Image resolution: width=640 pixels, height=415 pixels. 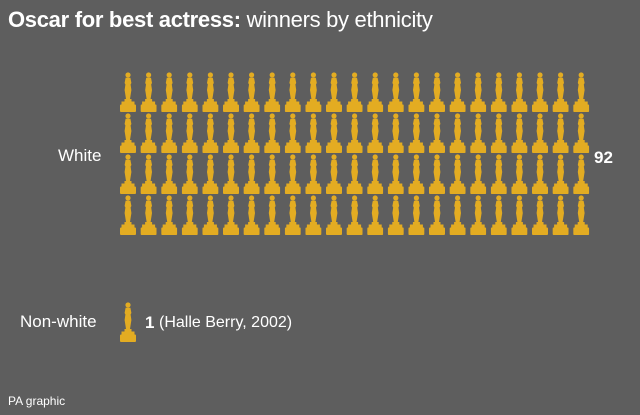 I want to click on title-light: winners by ethnicity, so click(x=339, y=19).